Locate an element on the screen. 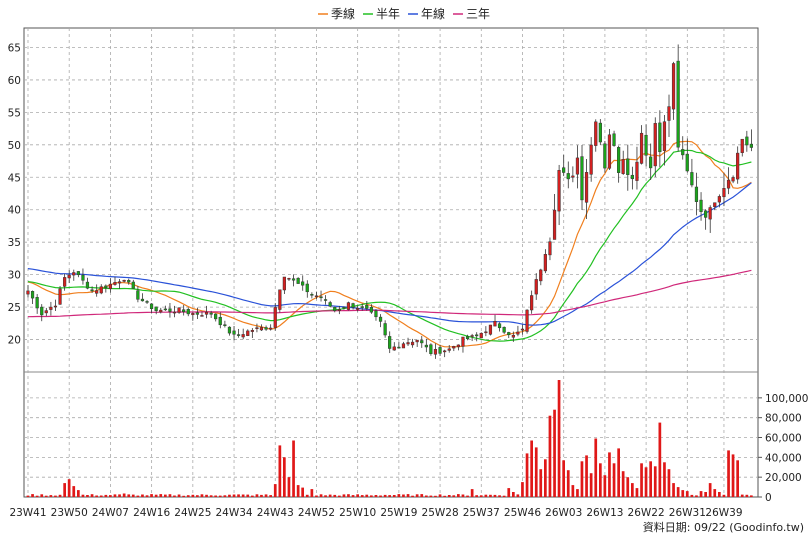 The height and width of the screenshot is (540, 808). x-tick-label: 25W46 is located at coordinates (522, 513).